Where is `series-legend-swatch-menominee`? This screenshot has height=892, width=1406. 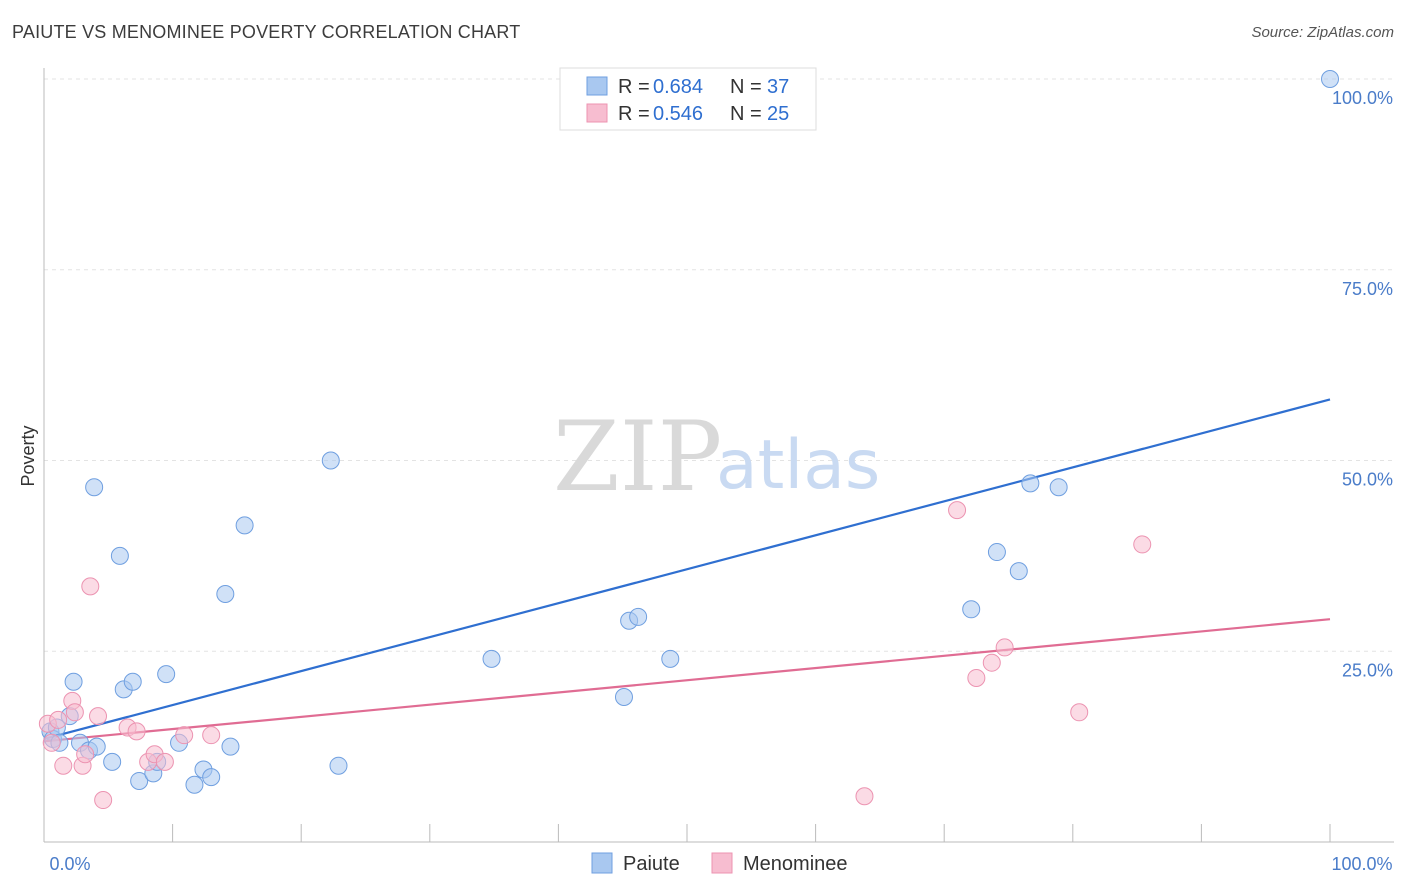 series-legend-swatch-menominee is located at coordinates (722, 863).